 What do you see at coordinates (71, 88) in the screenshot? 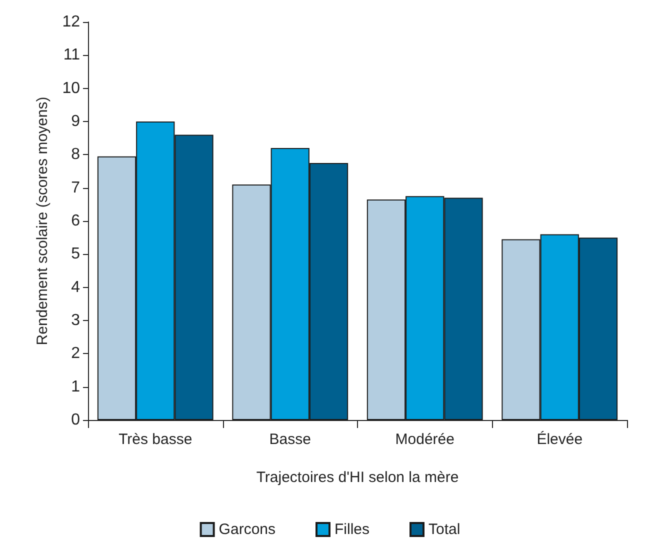
I see `y-tick-label: 10` at bounding box center [71, 88].